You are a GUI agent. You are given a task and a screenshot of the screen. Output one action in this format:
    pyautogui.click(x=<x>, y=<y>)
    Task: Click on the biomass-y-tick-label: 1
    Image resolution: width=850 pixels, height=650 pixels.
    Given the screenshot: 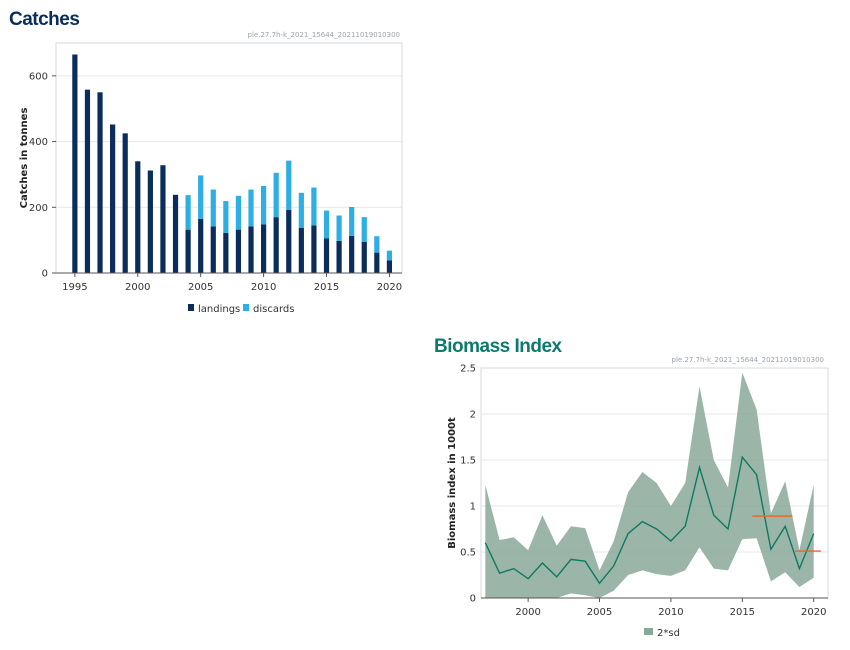 What is the action you would take?
    pyautogui.click(x=473, y=507)
    